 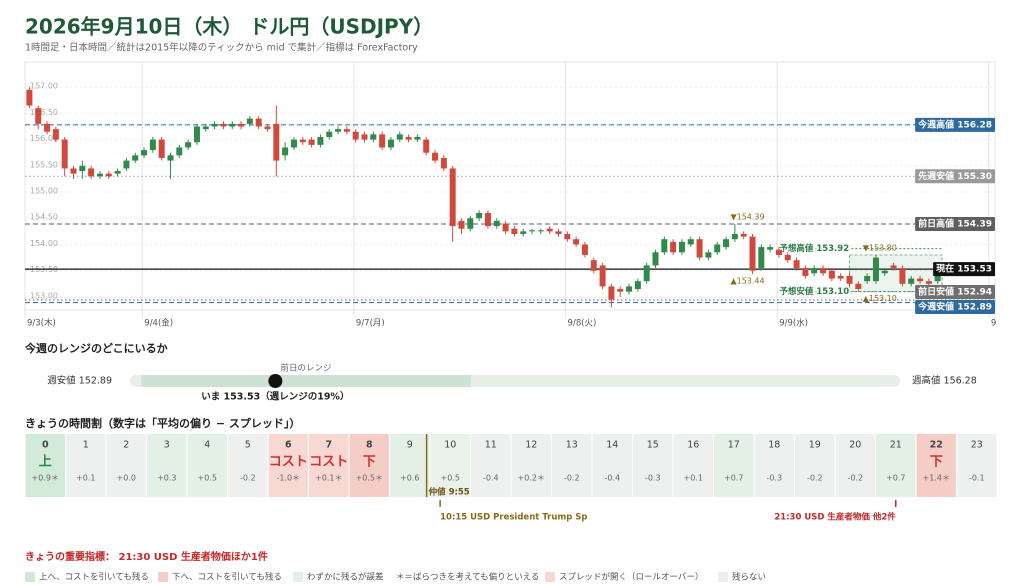 I want to click on x-tick-label: 9, so click(x=993, y=324).